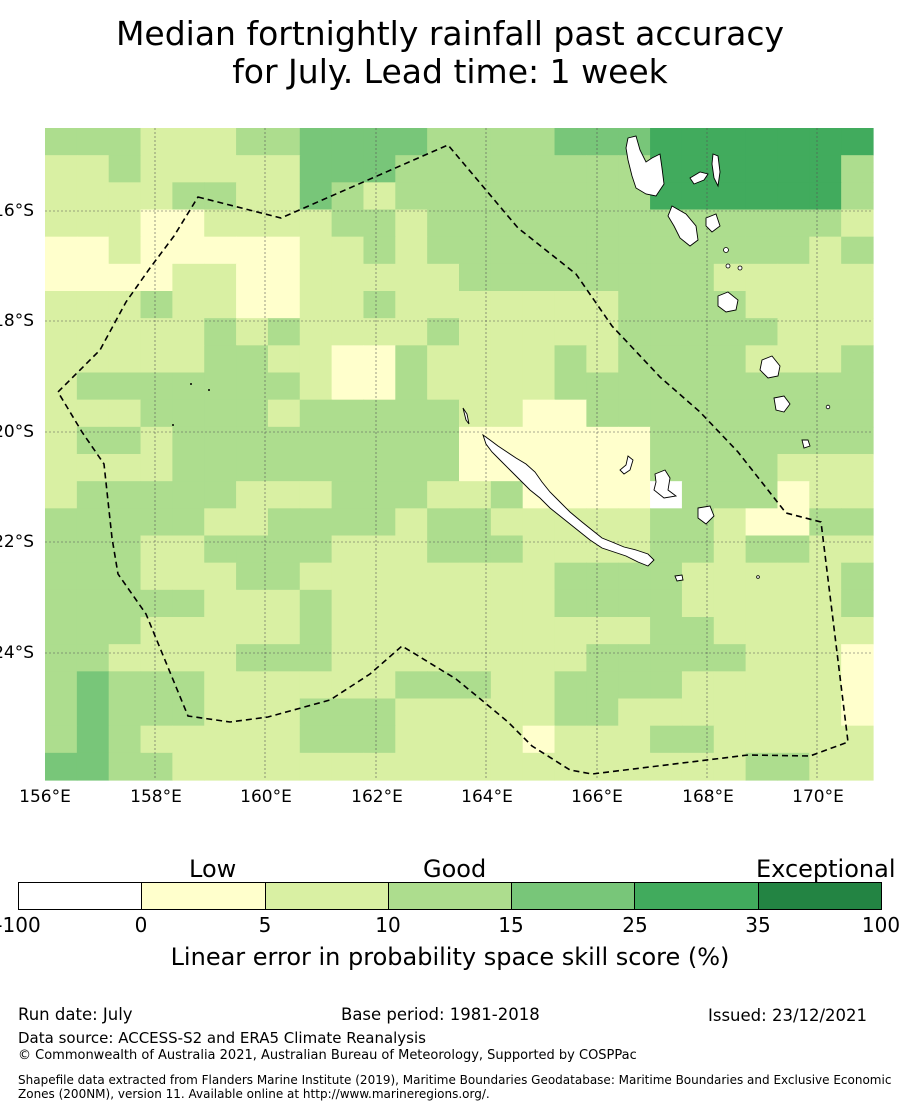 This screenshot has height=1110, width=900. I want to click on colorbar-tick: 35, so click(758, 925).